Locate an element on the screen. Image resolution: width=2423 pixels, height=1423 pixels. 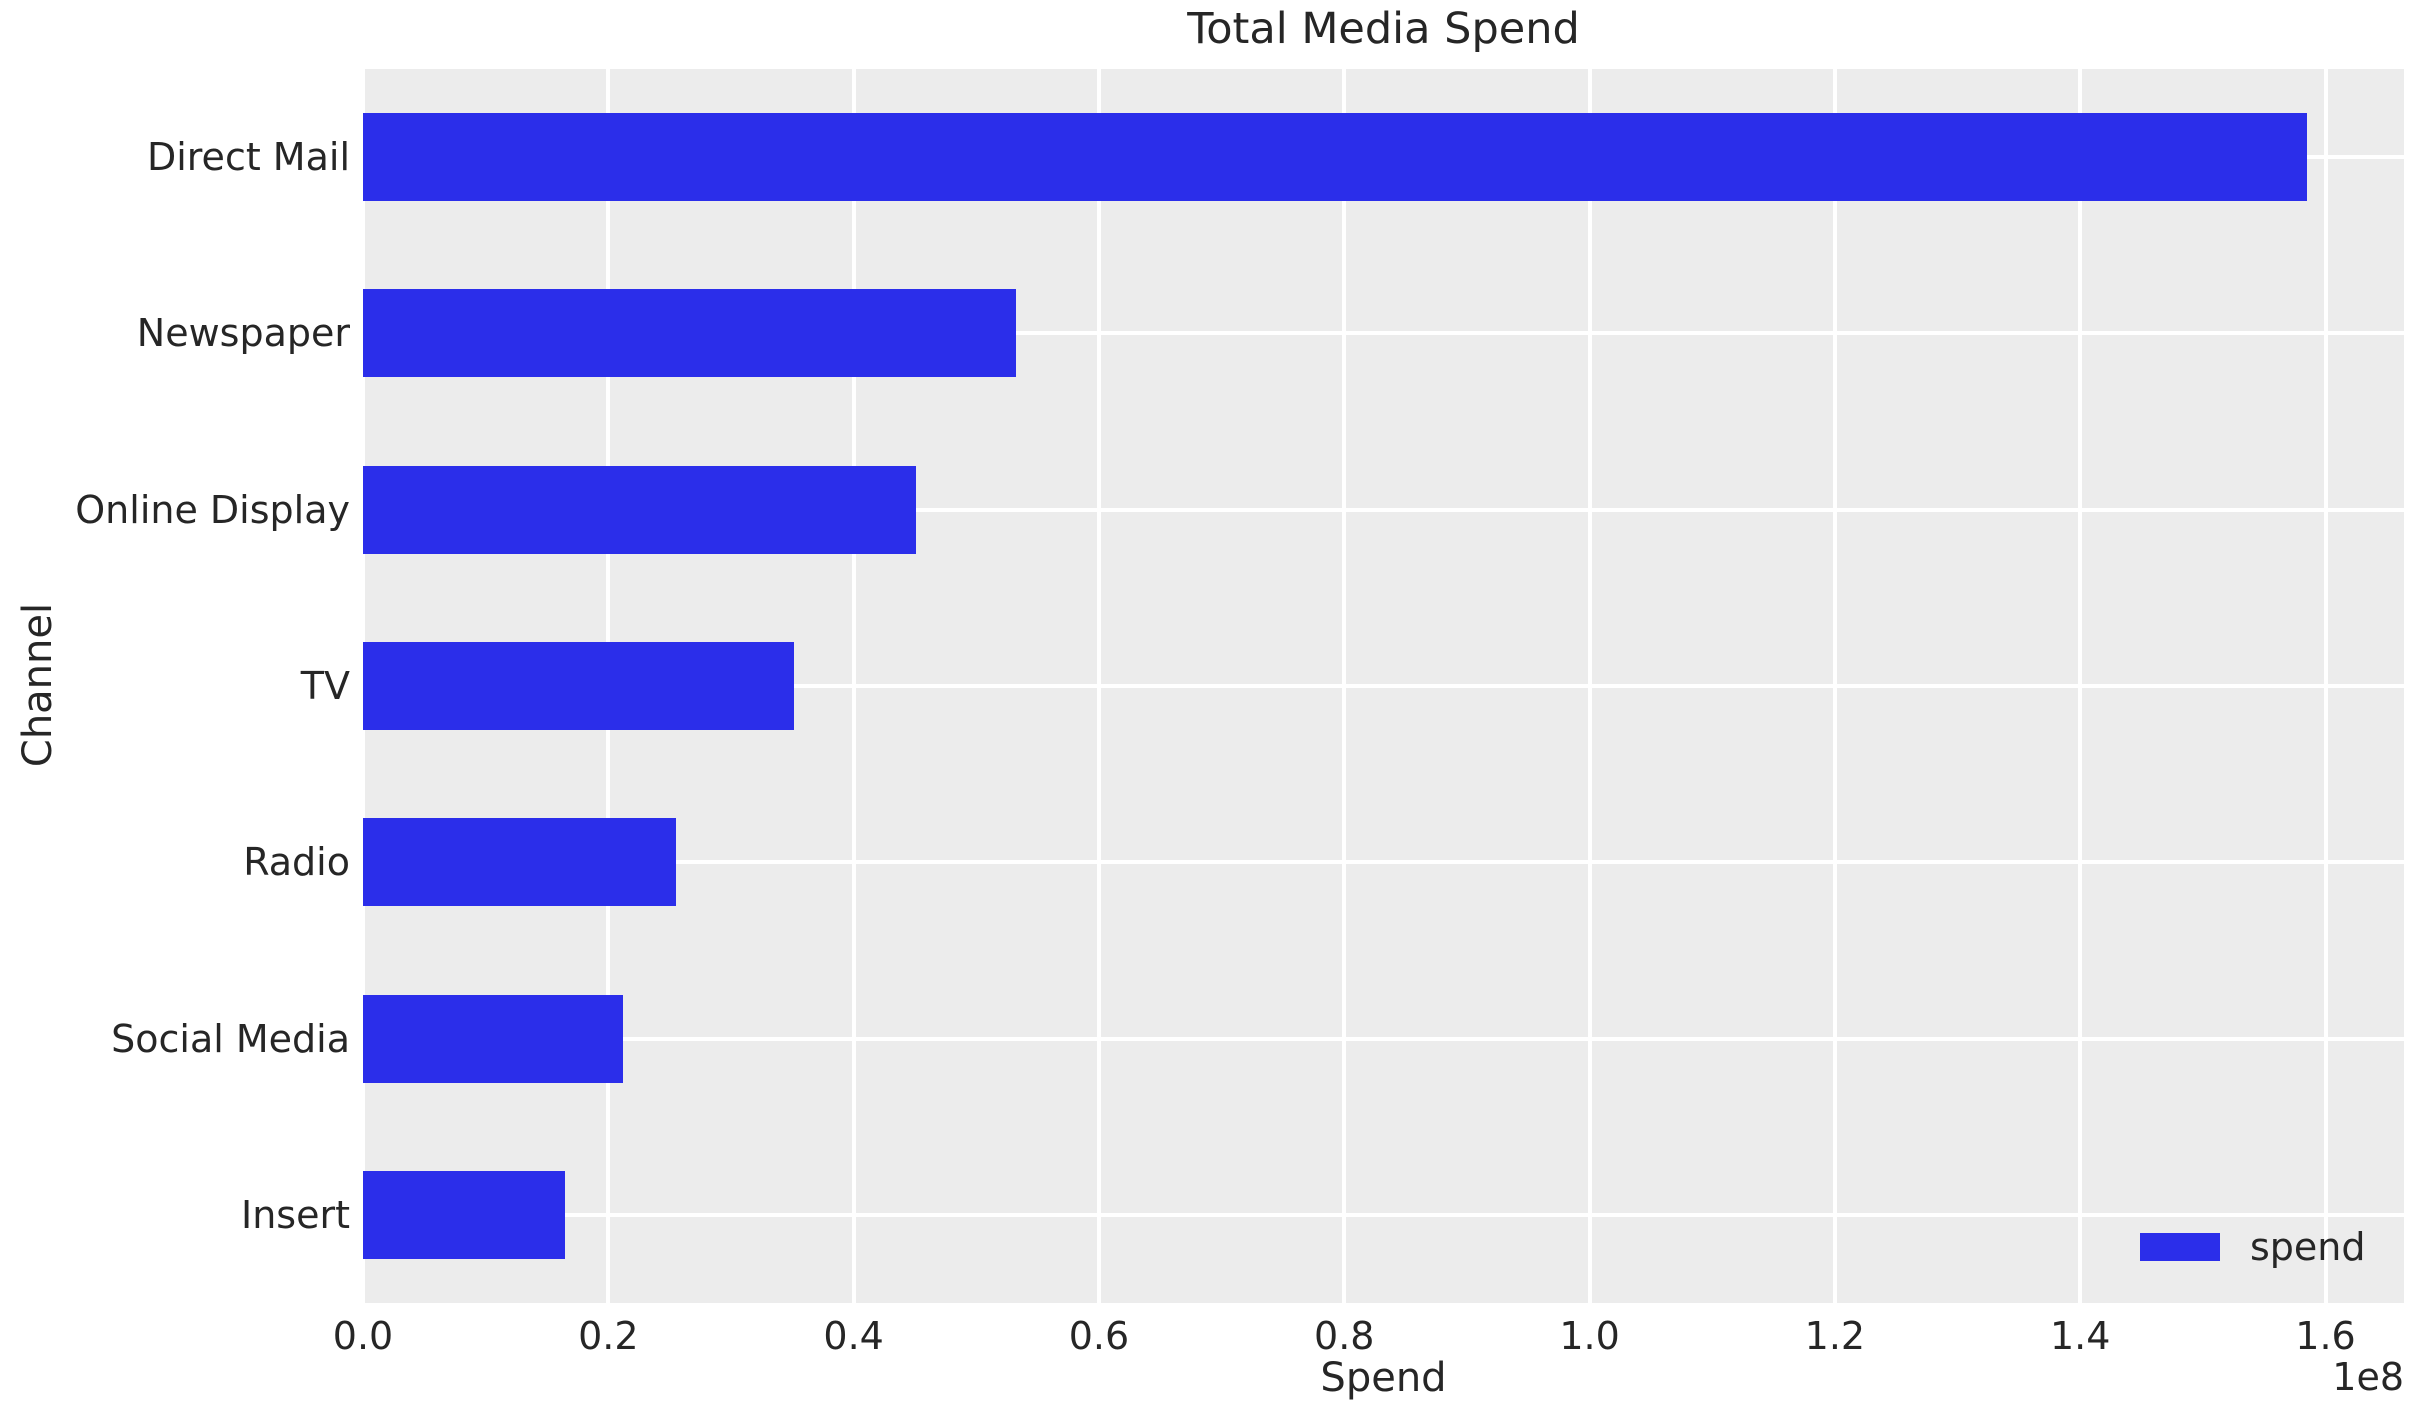
bar-newspaper is located at coordinates (689, 333).